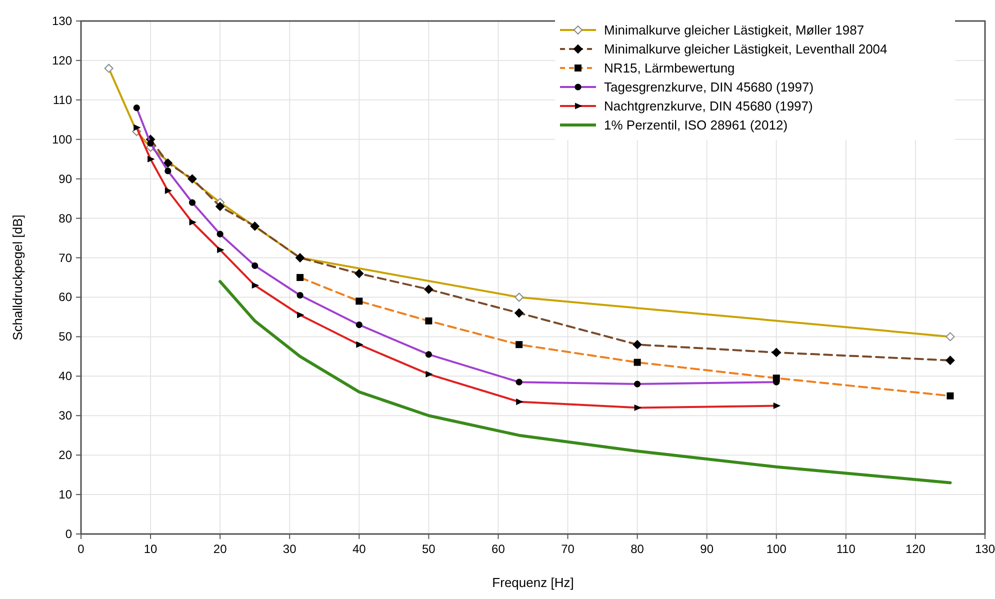 This screenshot has height=599, width=995. Describe the element at coordinates (68, 534) in the screenshot. I see `y-tick-label: 0` at that location.